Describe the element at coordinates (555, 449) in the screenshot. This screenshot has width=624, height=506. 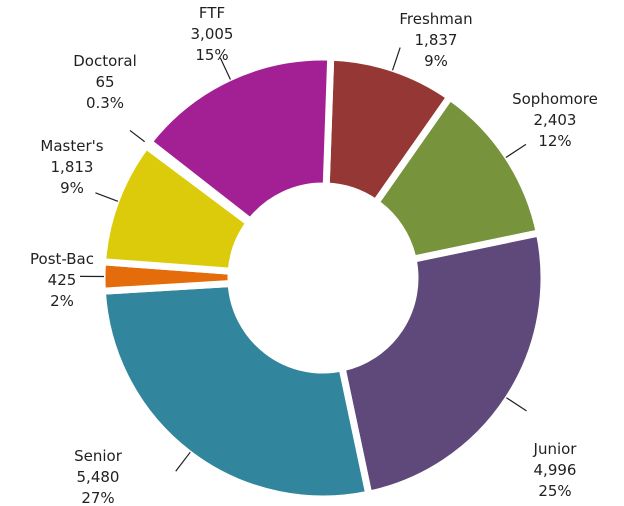
I see `slice-label: Junior` at that location.